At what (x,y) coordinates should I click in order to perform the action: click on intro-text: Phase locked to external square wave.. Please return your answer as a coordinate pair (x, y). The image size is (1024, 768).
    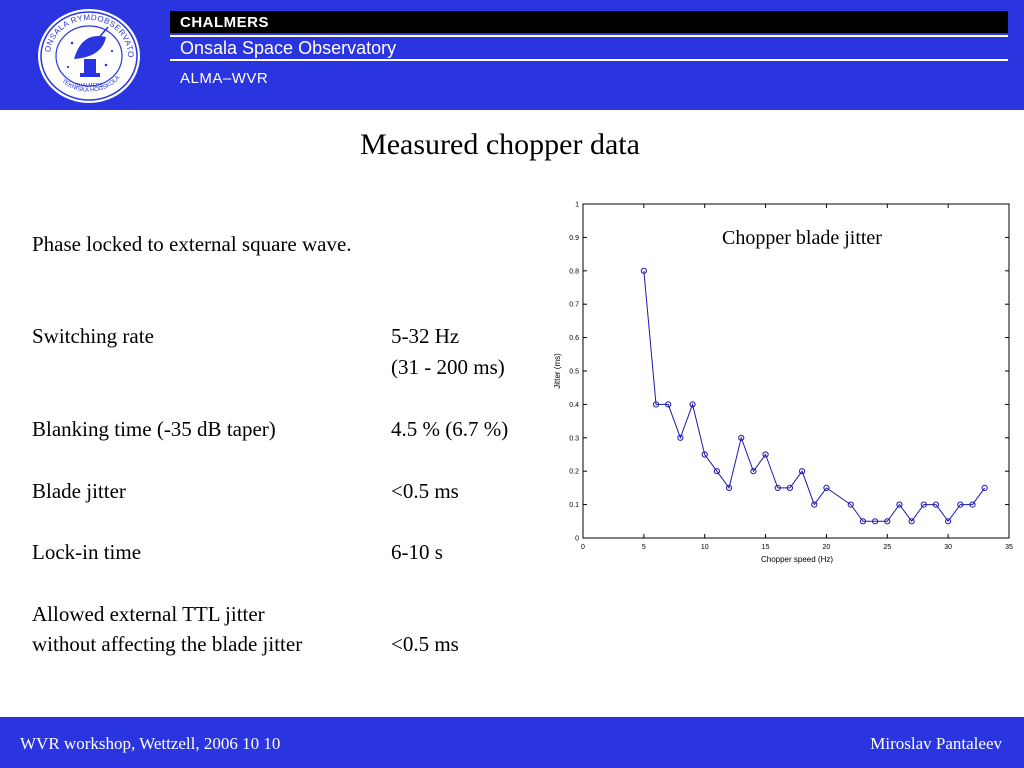
    Looking at the image, I should click on (192, 244).